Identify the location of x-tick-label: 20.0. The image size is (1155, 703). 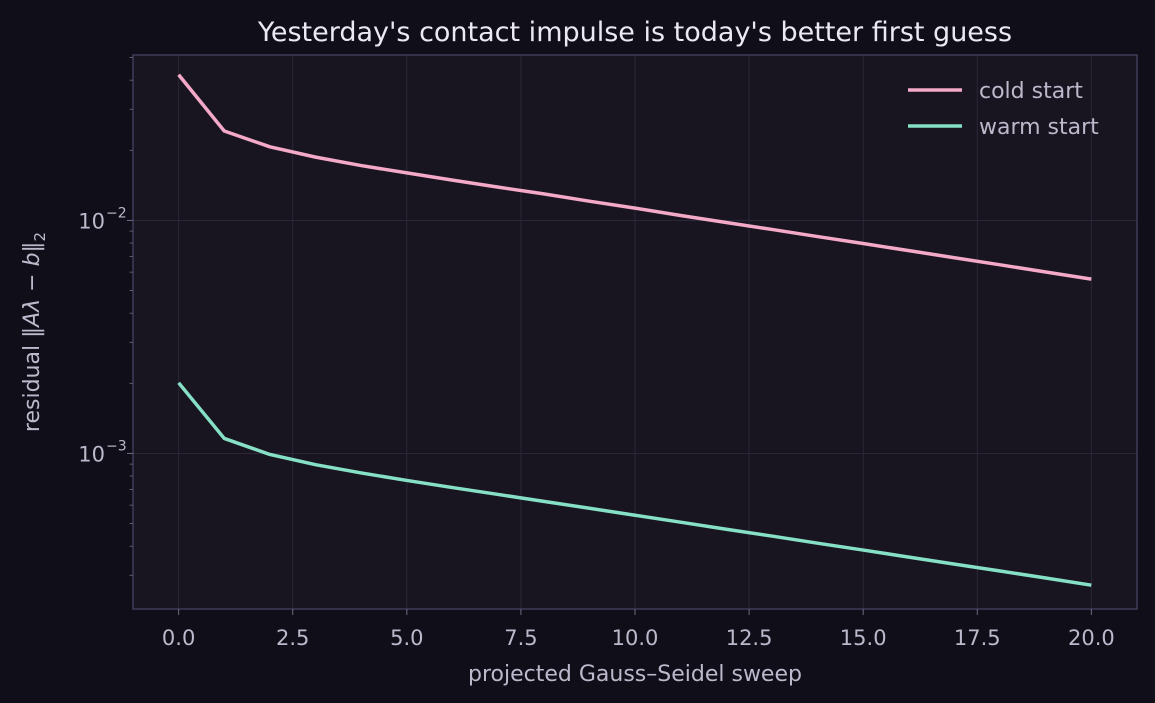
(1091, 638).